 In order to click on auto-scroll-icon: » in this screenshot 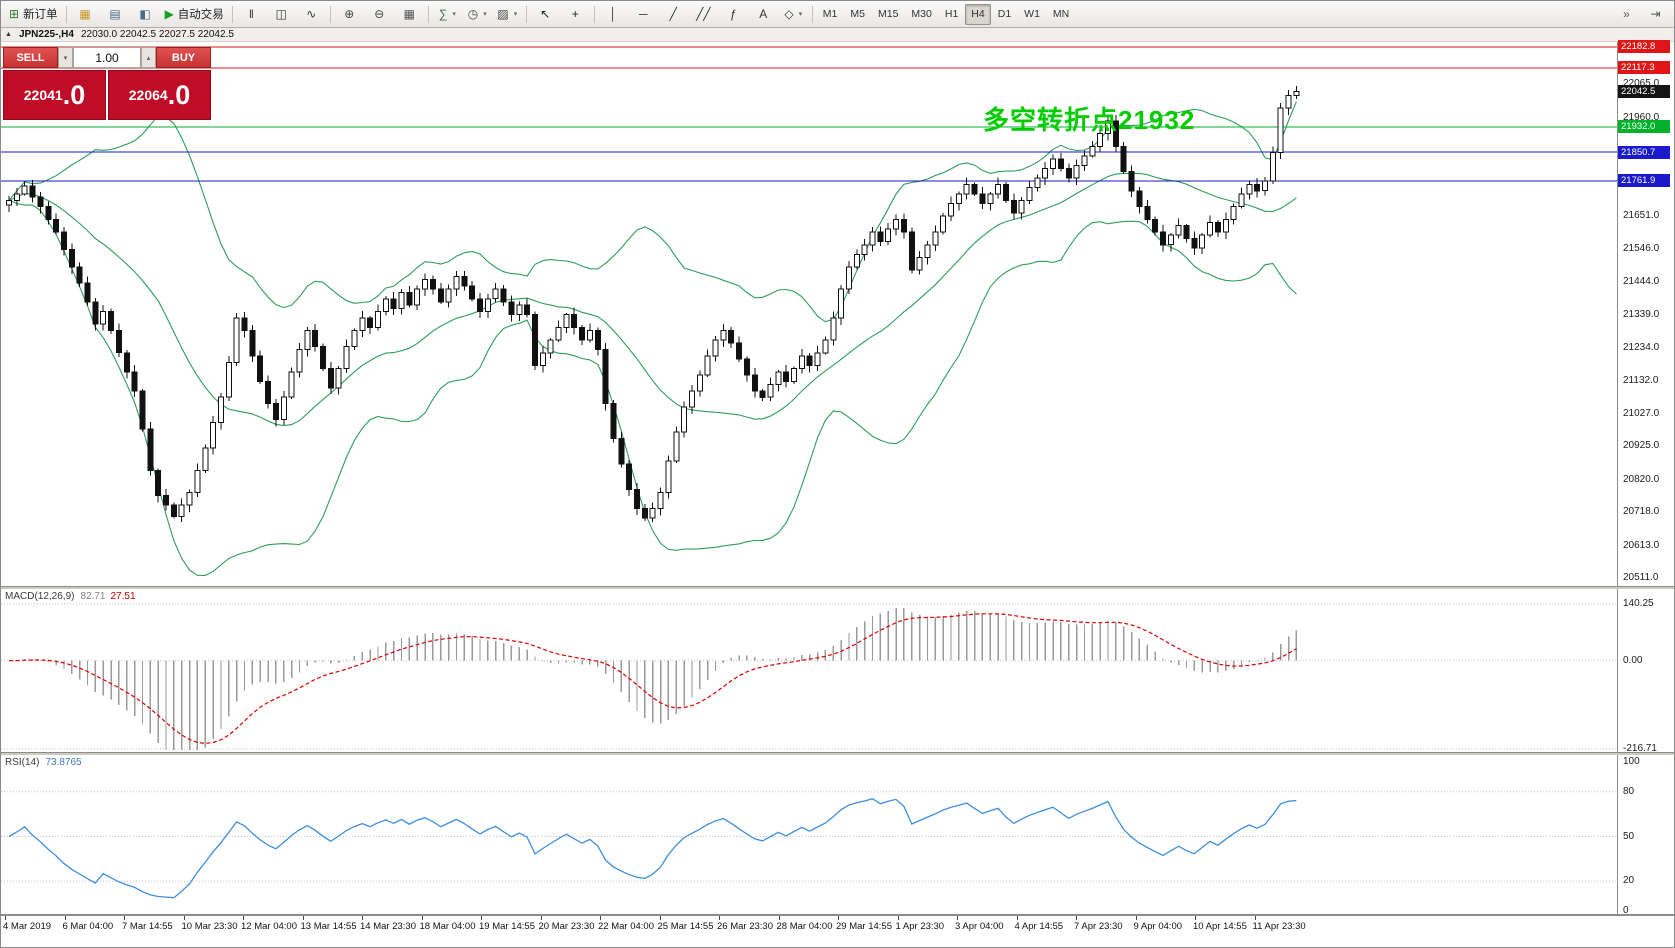, I will do `click(1626, 14)`.